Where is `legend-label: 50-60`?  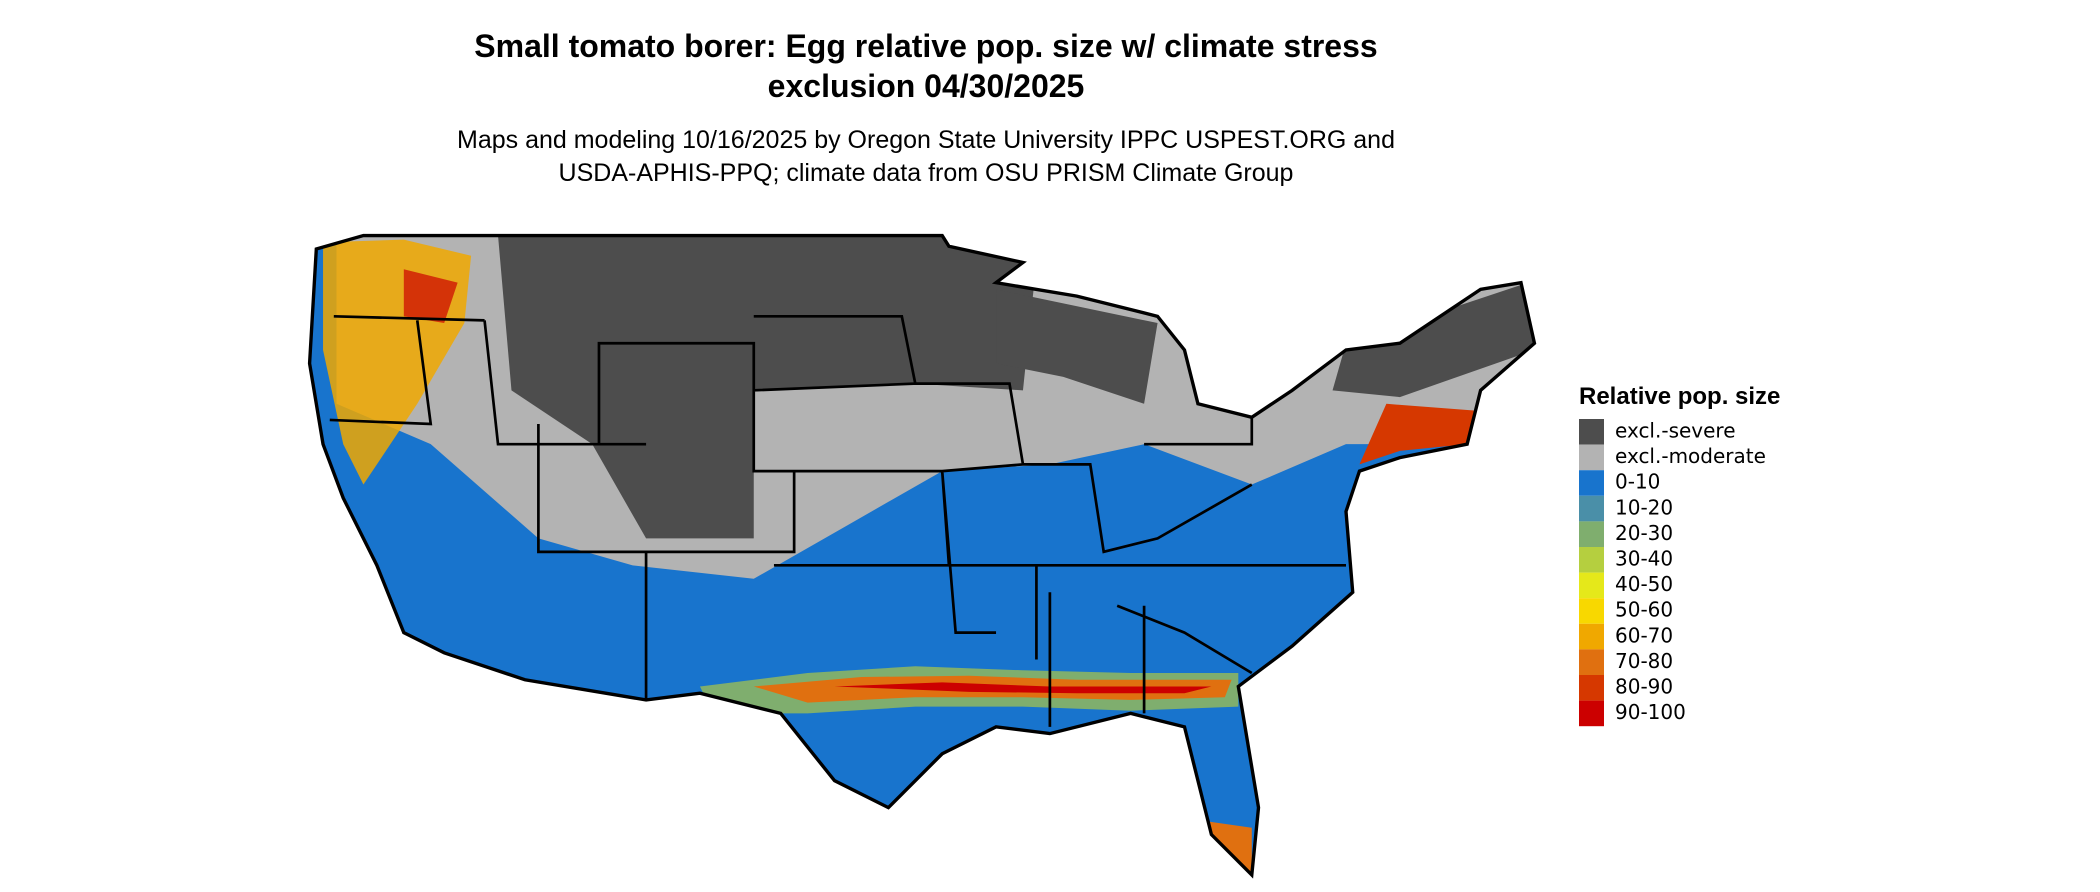 legend-label: 50-60 is located at coordinates (1644, 610).